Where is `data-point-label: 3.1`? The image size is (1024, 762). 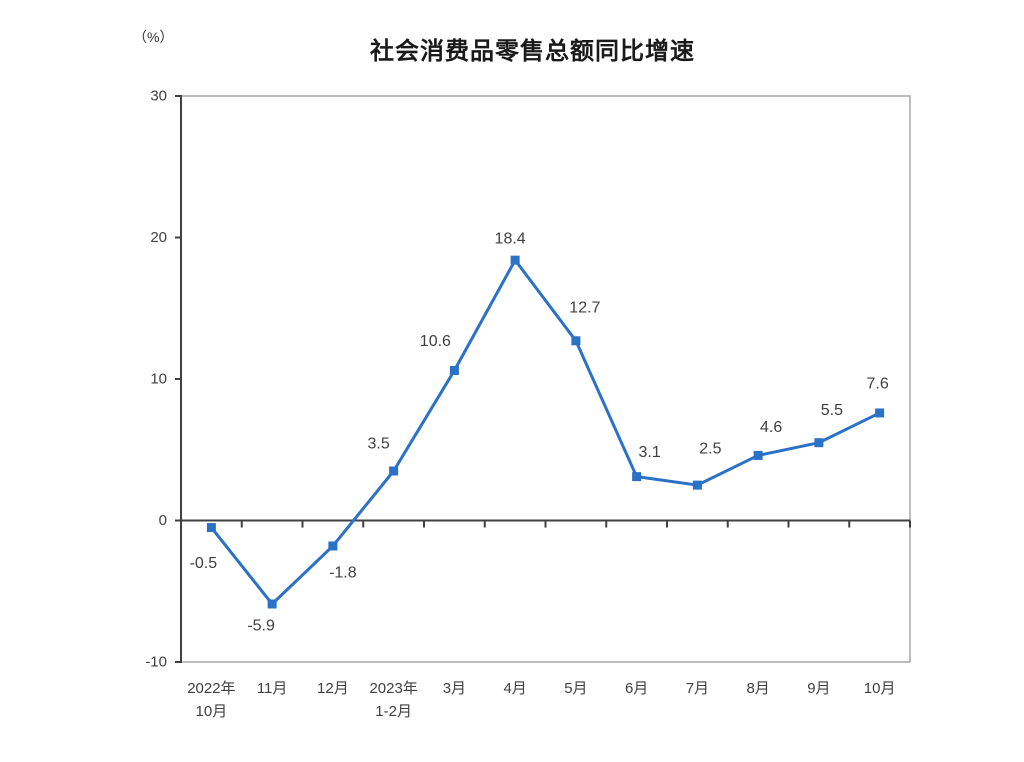
data-point-label: 3.1 is located at coordinates (650, 452).